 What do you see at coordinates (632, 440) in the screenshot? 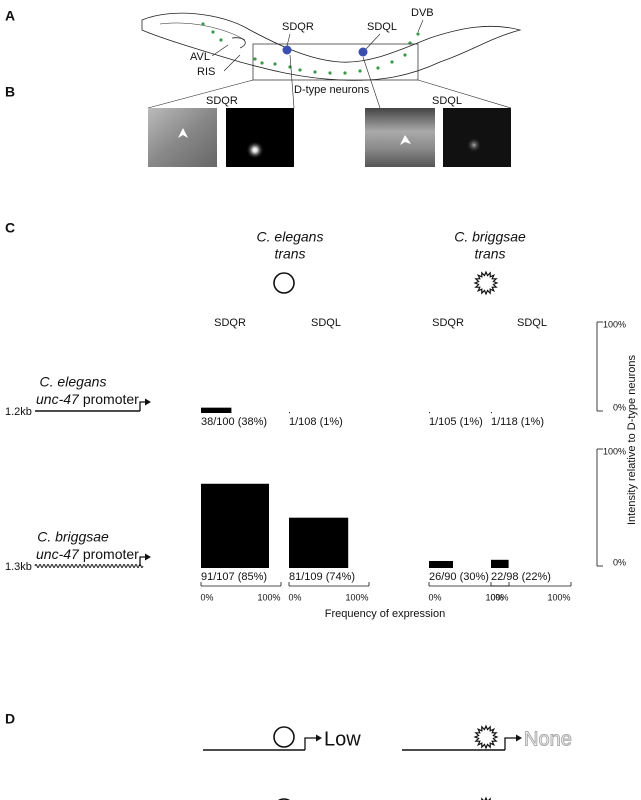
I see `y-axis-label: Intensity relative to D-type neurons` at bounding box center [632, 440].